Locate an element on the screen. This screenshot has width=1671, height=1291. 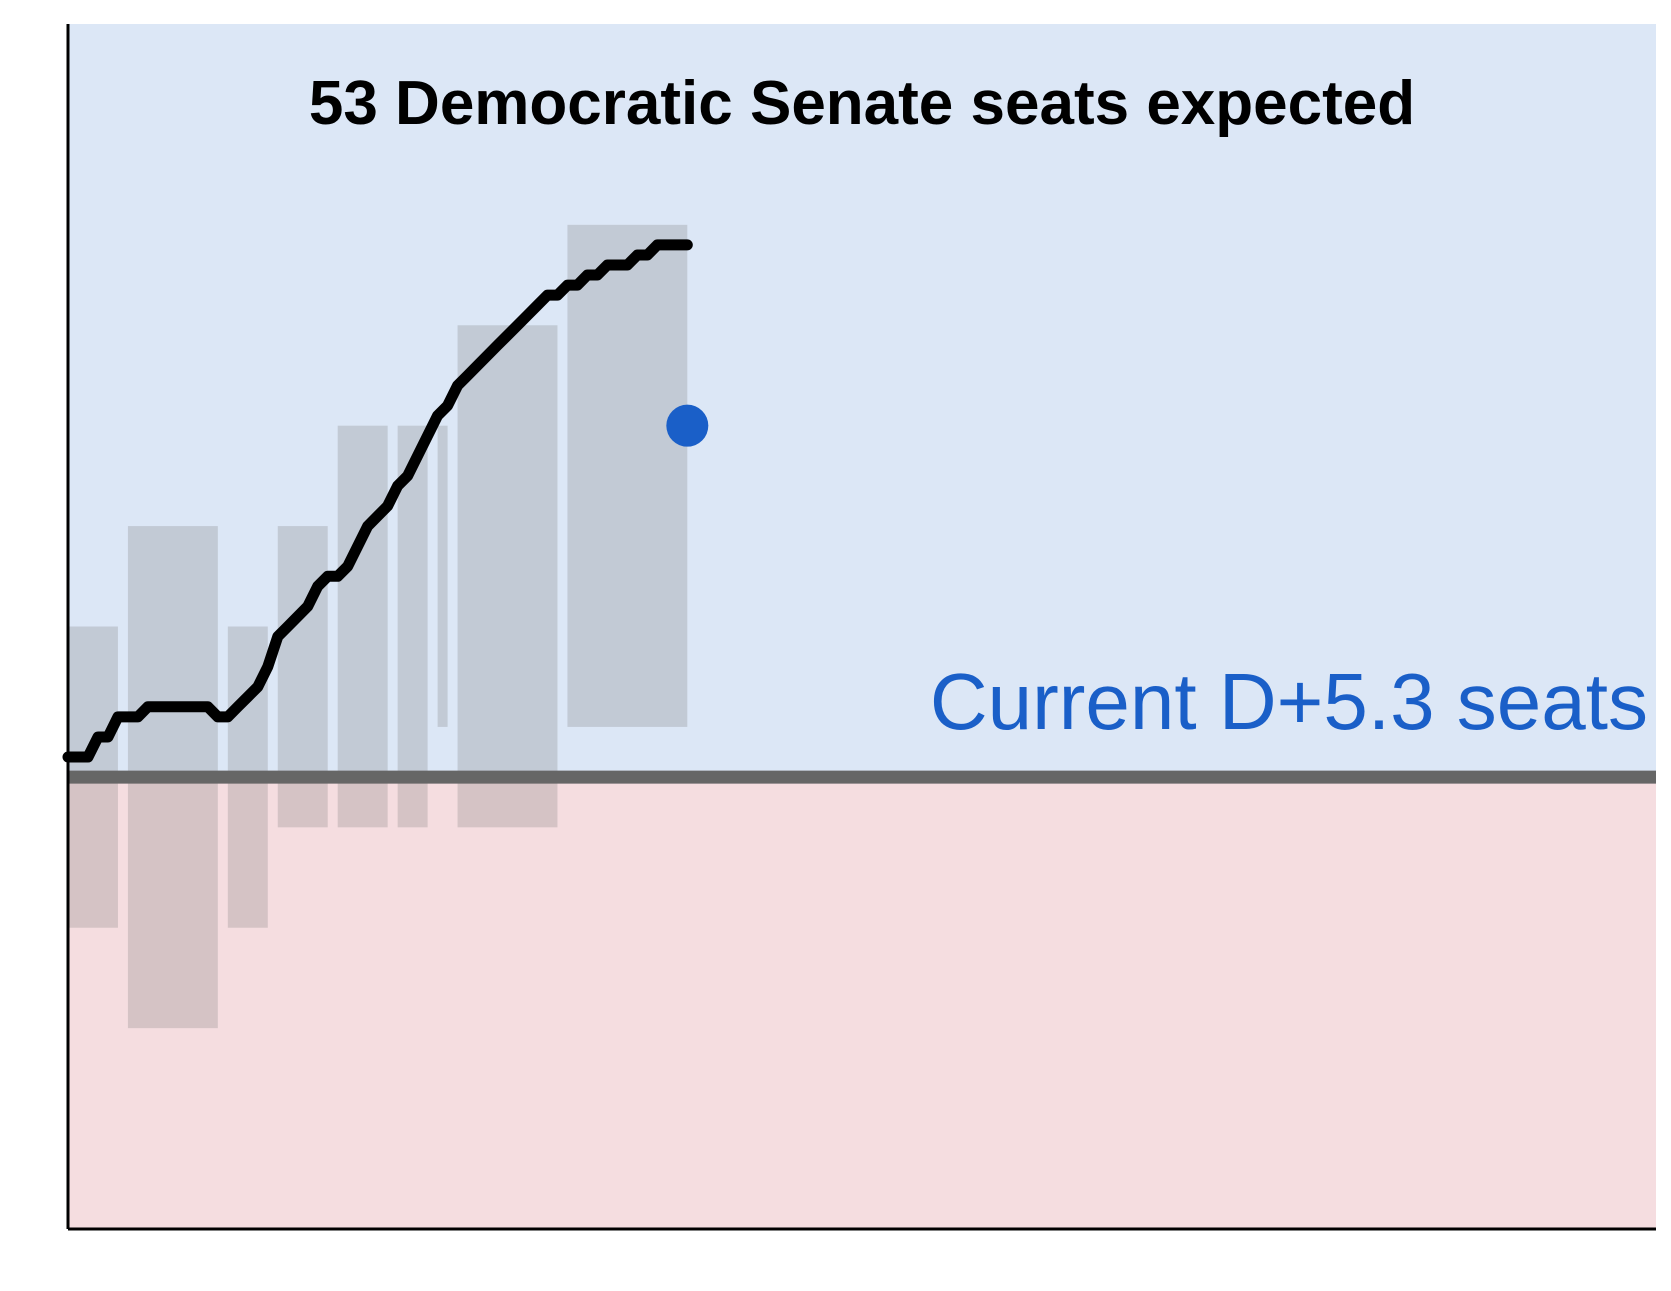
last-point is located at coordinates (687, 425).